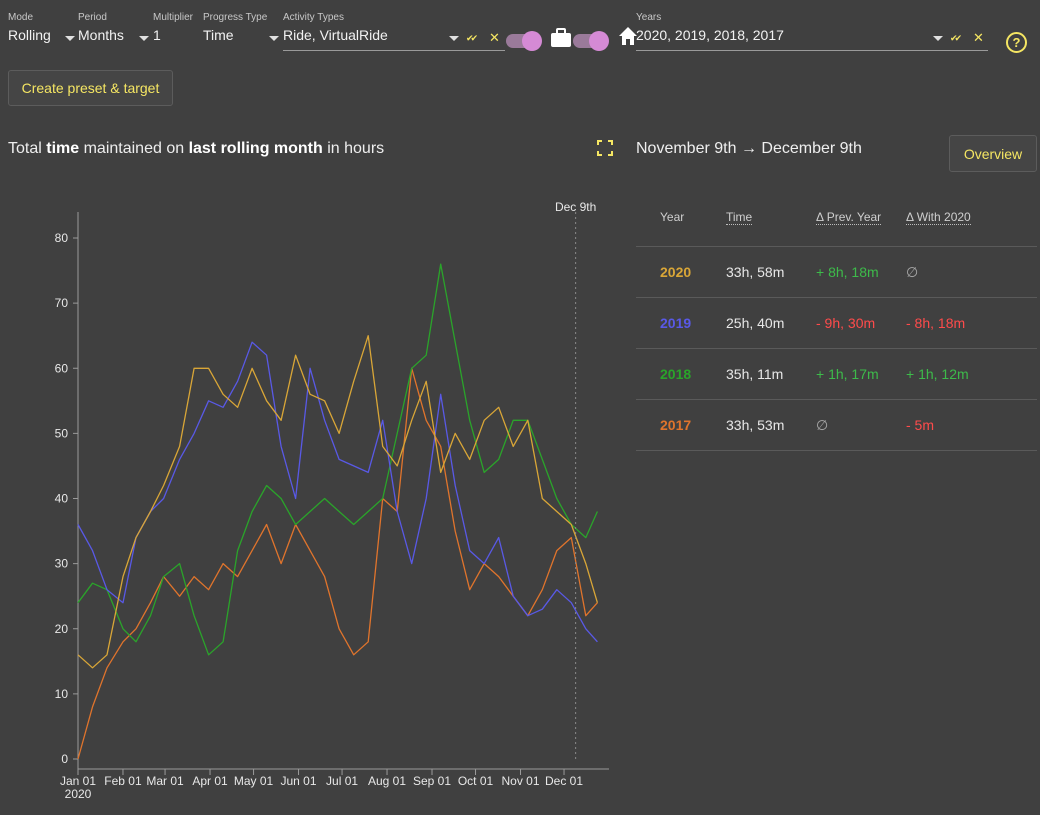 The height and width of the screenshot is (815, 1040). Describe the element at coordinates (680, 425) in the screenshot. I see `row-year: 2017` at that location.